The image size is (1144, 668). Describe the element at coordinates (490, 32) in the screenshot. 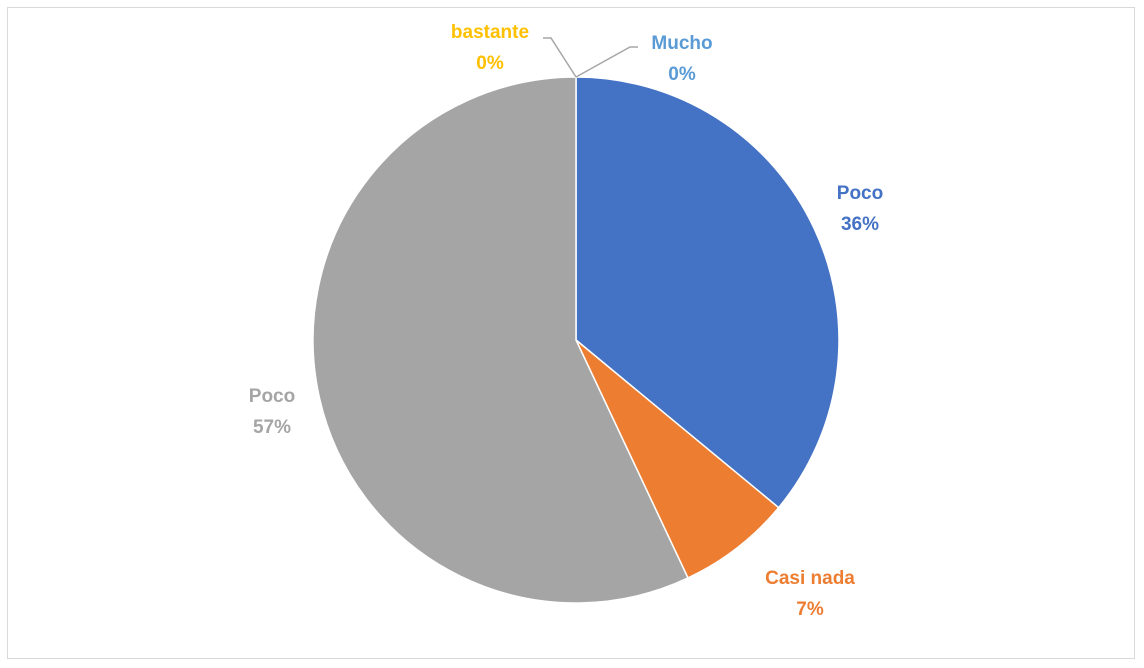

I see `slice-label-name-bastante-4: bastante` at that location.